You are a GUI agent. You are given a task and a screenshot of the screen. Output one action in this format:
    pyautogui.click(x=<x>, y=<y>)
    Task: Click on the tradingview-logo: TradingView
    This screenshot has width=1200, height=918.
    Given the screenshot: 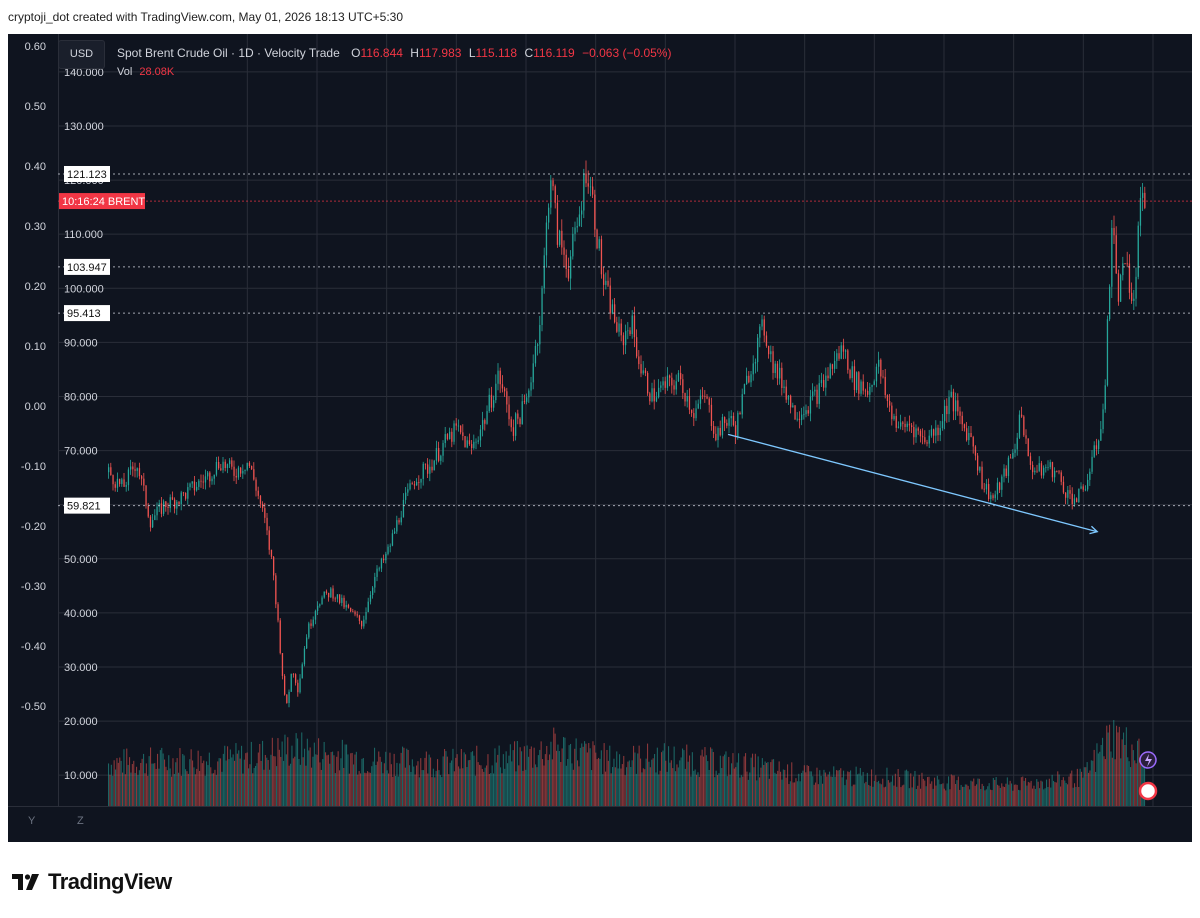 What is the action you would take?
    pyautogui.click(x=92, y=882)
    